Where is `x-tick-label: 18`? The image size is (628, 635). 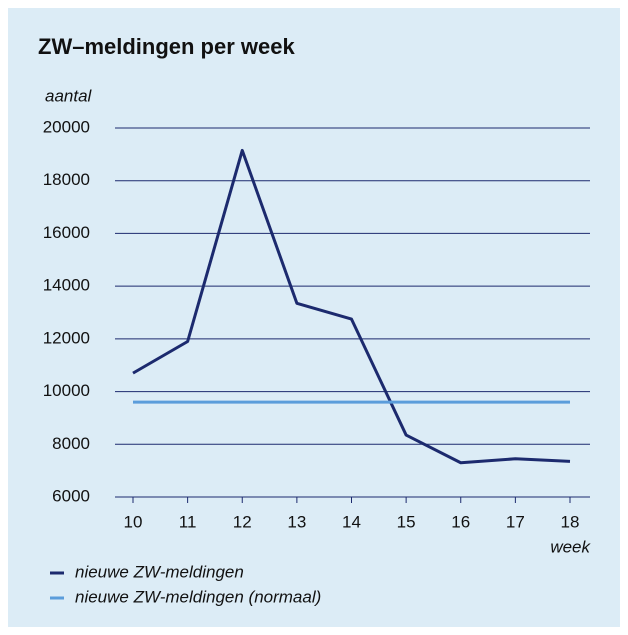
x-tick-label: 18 is located at coordinates (570, 521).